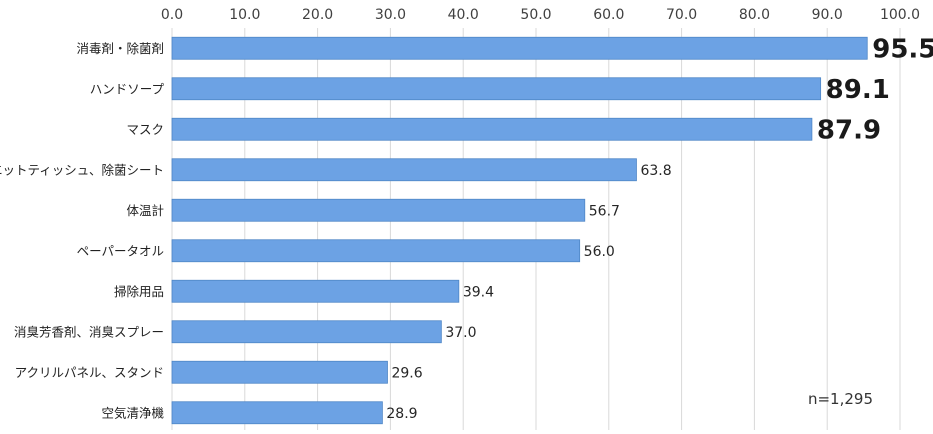 The width and height of the screenshot is (933, 434). What do you see at coordinates (900, 15) in the screenshot?
I see `x-tick-label: 100.0` at bounding box center [900, 15].